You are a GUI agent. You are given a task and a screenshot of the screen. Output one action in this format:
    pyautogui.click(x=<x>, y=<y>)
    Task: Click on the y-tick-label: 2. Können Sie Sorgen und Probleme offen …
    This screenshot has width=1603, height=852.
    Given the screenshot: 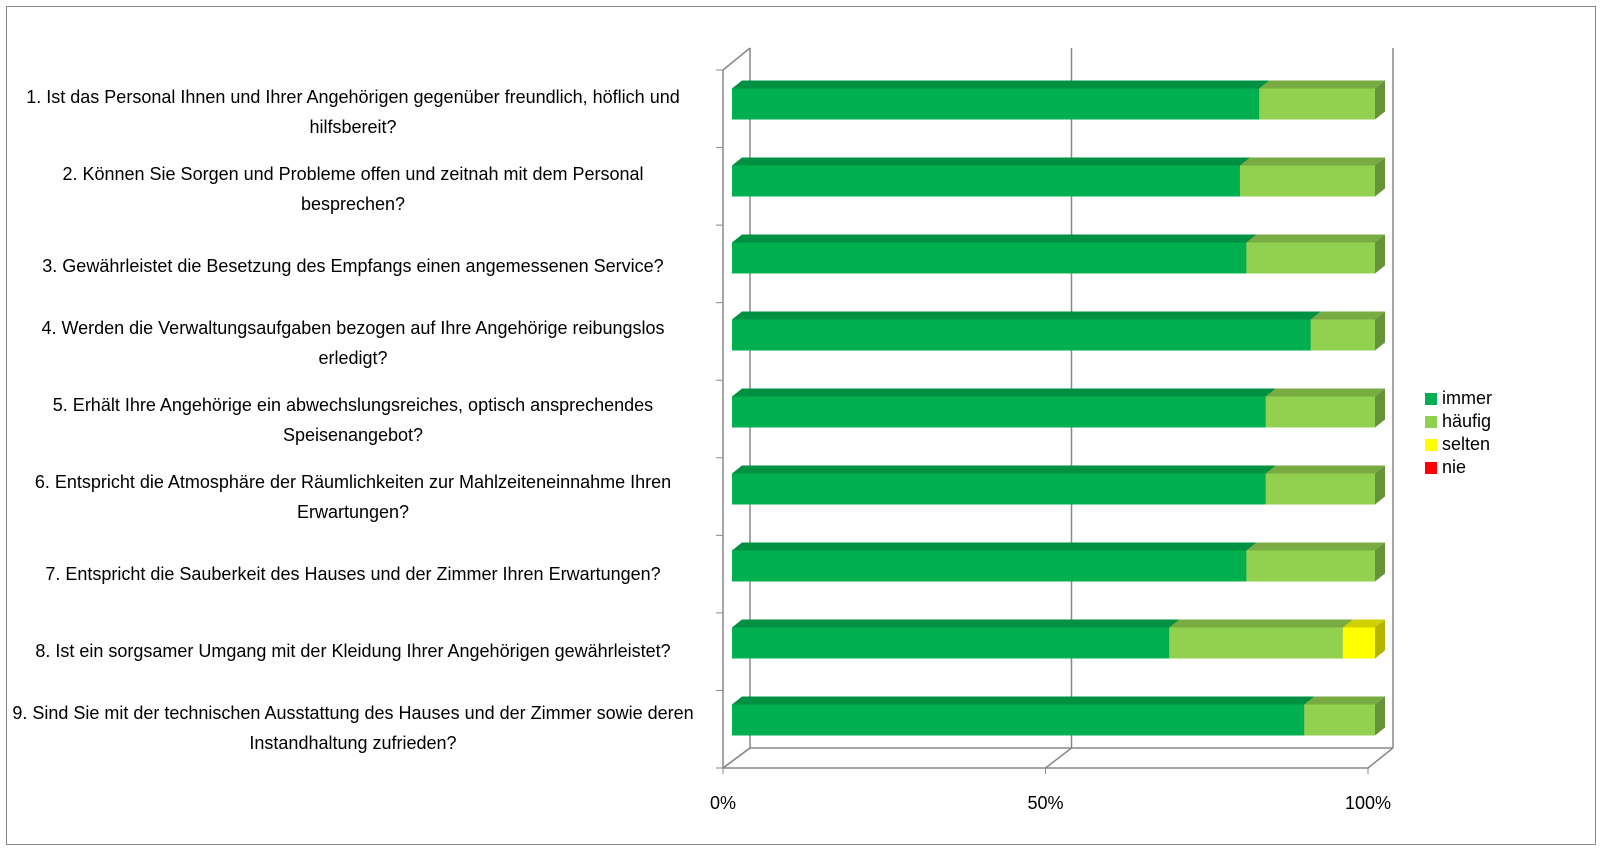 What is the action you would take?
    pyautogui.click(x=353, y=189)
    